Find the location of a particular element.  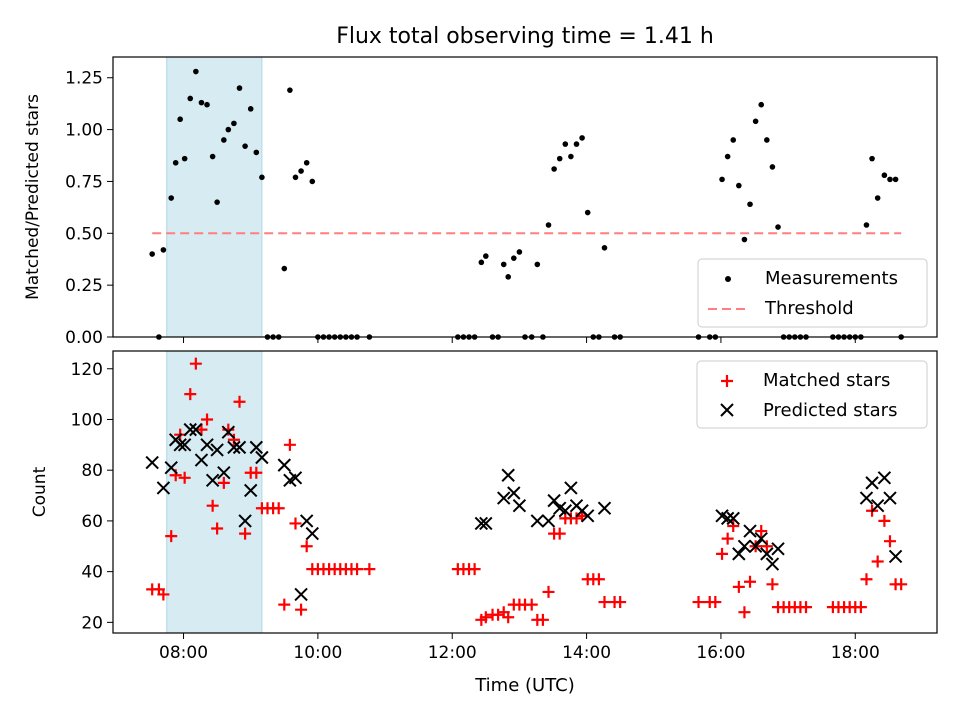

x-tick-label: 12:00 is located at coordinates (452, 653).